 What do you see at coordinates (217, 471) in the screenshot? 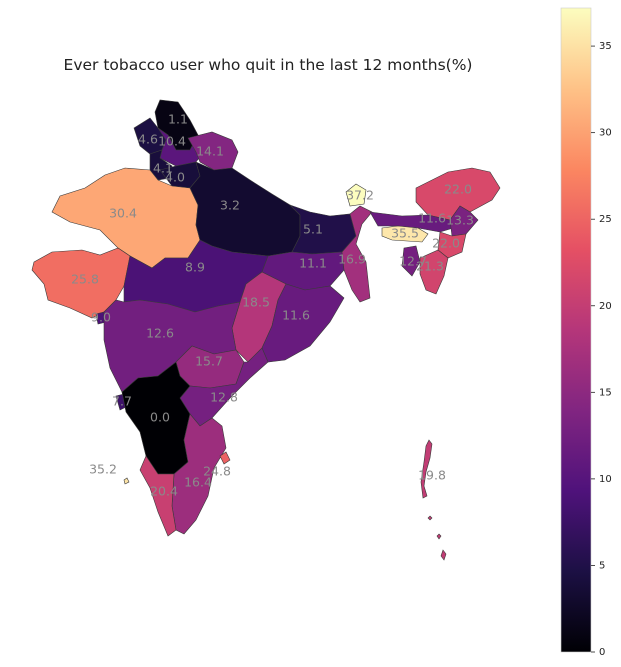
I see `value-label-puducherry: 24.8` at bounding box center [217, 471].